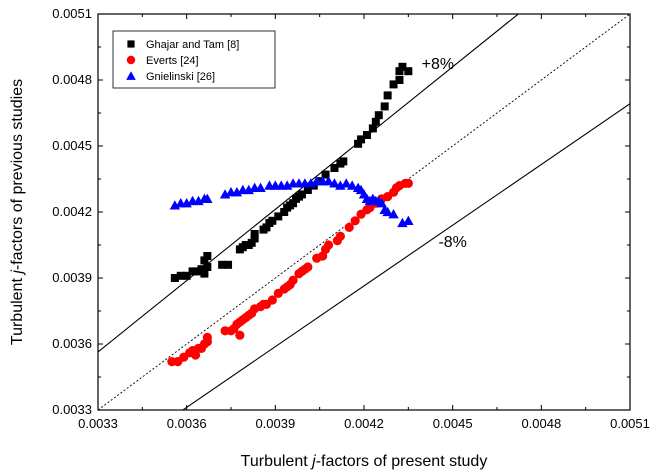 The image size is (653, 474). I want to click on y-tick-label: 0.0048, so click(72, 79).